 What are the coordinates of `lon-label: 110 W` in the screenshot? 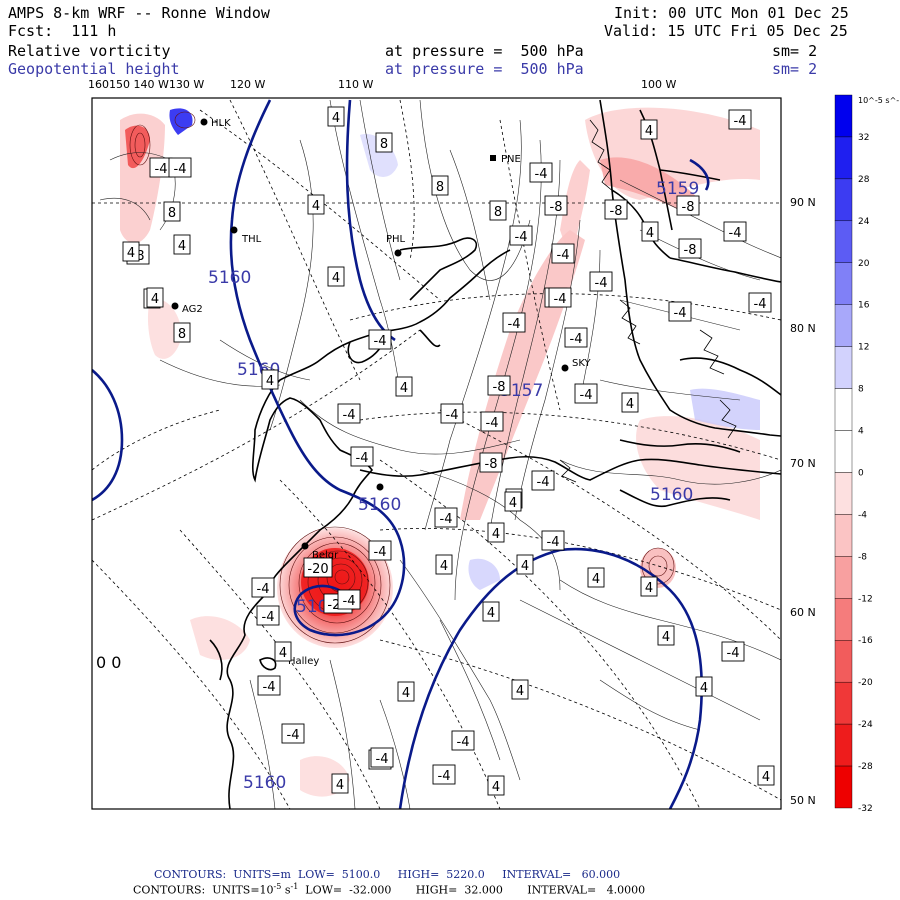 It's located at (356, 84).